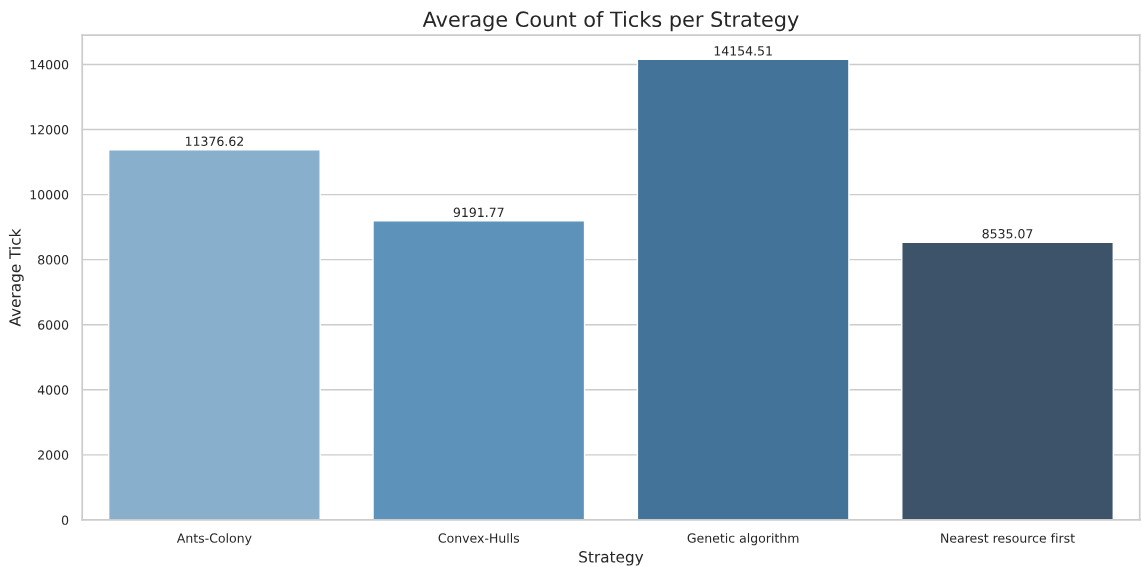 The height and width of the screenshot is (567, 1142). I want to click on x-axis-title: Strategy, so click(611, 558).